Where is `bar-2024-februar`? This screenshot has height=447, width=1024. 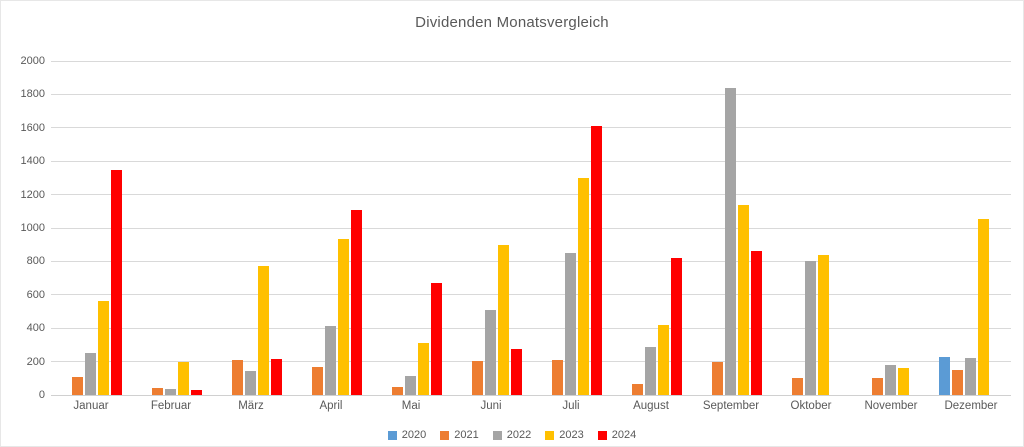 bar-2024-februar is located at coordinates (197, 392).